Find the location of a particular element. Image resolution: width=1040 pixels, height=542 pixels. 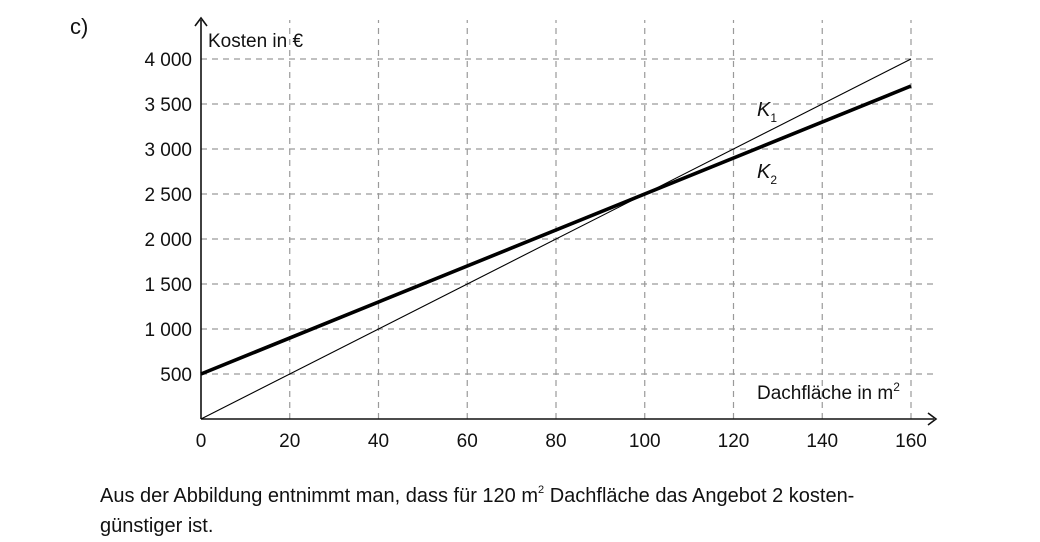

series-labels: K1 K2 is located at coordinates (767, 143).